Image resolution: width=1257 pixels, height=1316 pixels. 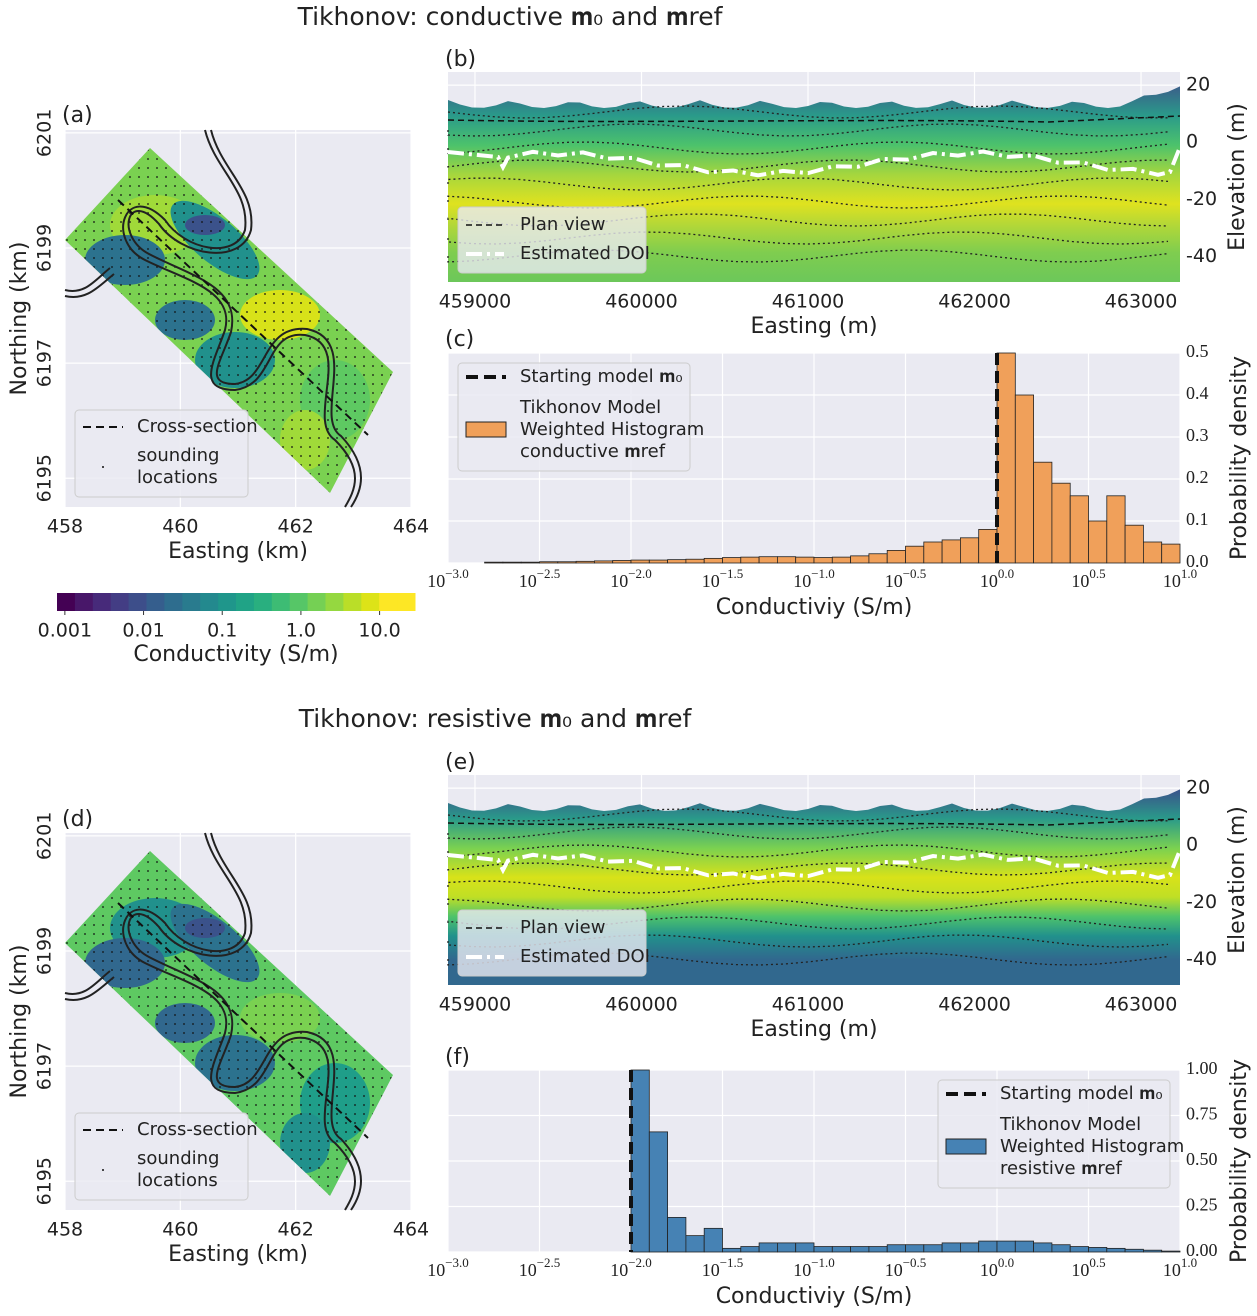 What do you see at coordinates (1197, 435) in the screenshot?
I see `y-tick-label: 0.3` at bounding box center [1197, 435].